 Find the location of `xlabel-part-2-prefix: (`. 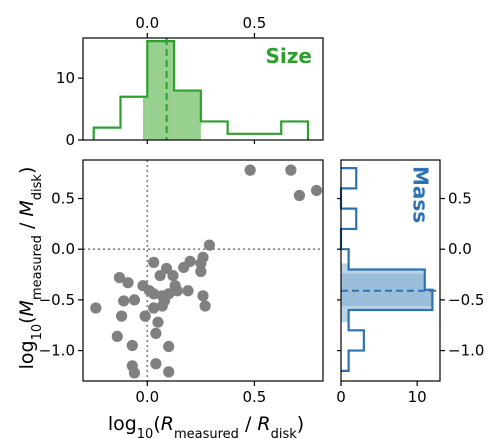

xlabel-part-2-prefix: ( is located at coordinates (156, 424).